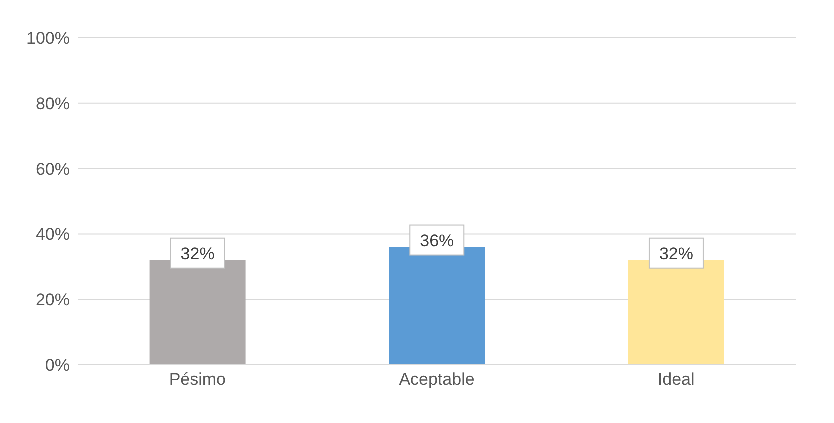 This screenshot has width=834, height=423. What do you see at coordinates (437, 380) in the screenshot?
I see `x-tick-label: Aceptable` at bounding box center [437, 380].